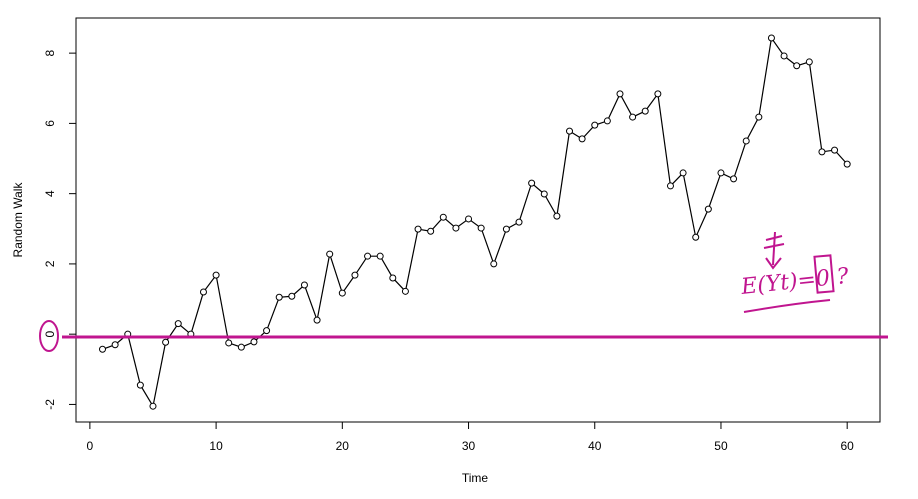  I want to click on tick-circle, so click(49, 336).